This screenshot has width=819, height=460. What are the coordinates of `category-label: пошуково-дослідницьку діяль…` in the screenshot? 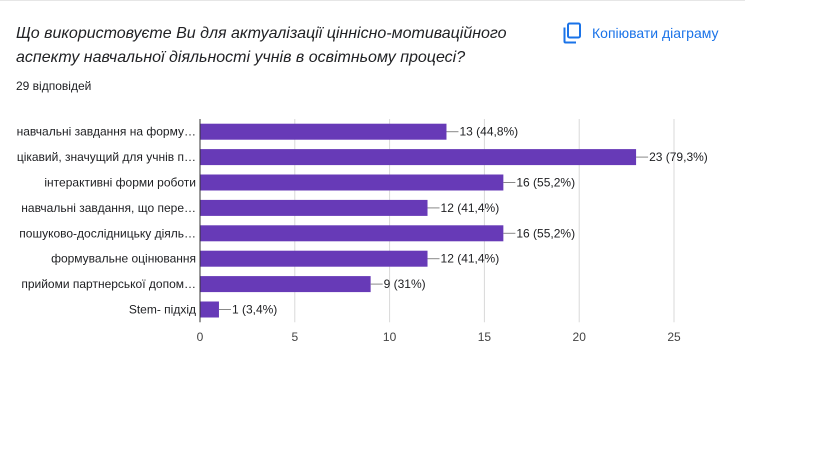 It's located at (107, 233).